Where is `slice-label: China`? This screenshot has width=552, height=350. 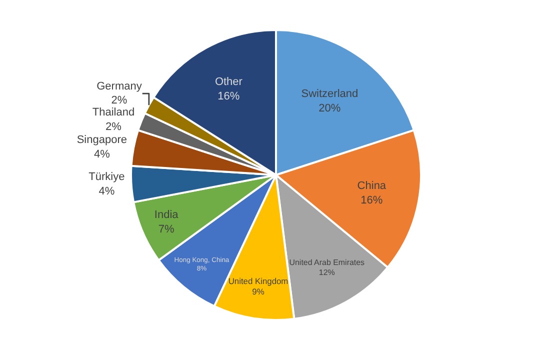
slice-label: China is located at coordinates (372, 186).